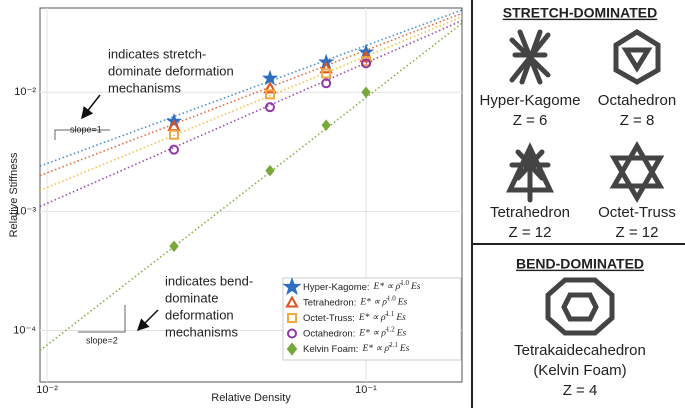 Image resolution: width=685 pixels, height=408 pixels. Describe the element at coordinates (530, 100) in the screenshot. I see `item-name: Hyper-Kagome` at that location.